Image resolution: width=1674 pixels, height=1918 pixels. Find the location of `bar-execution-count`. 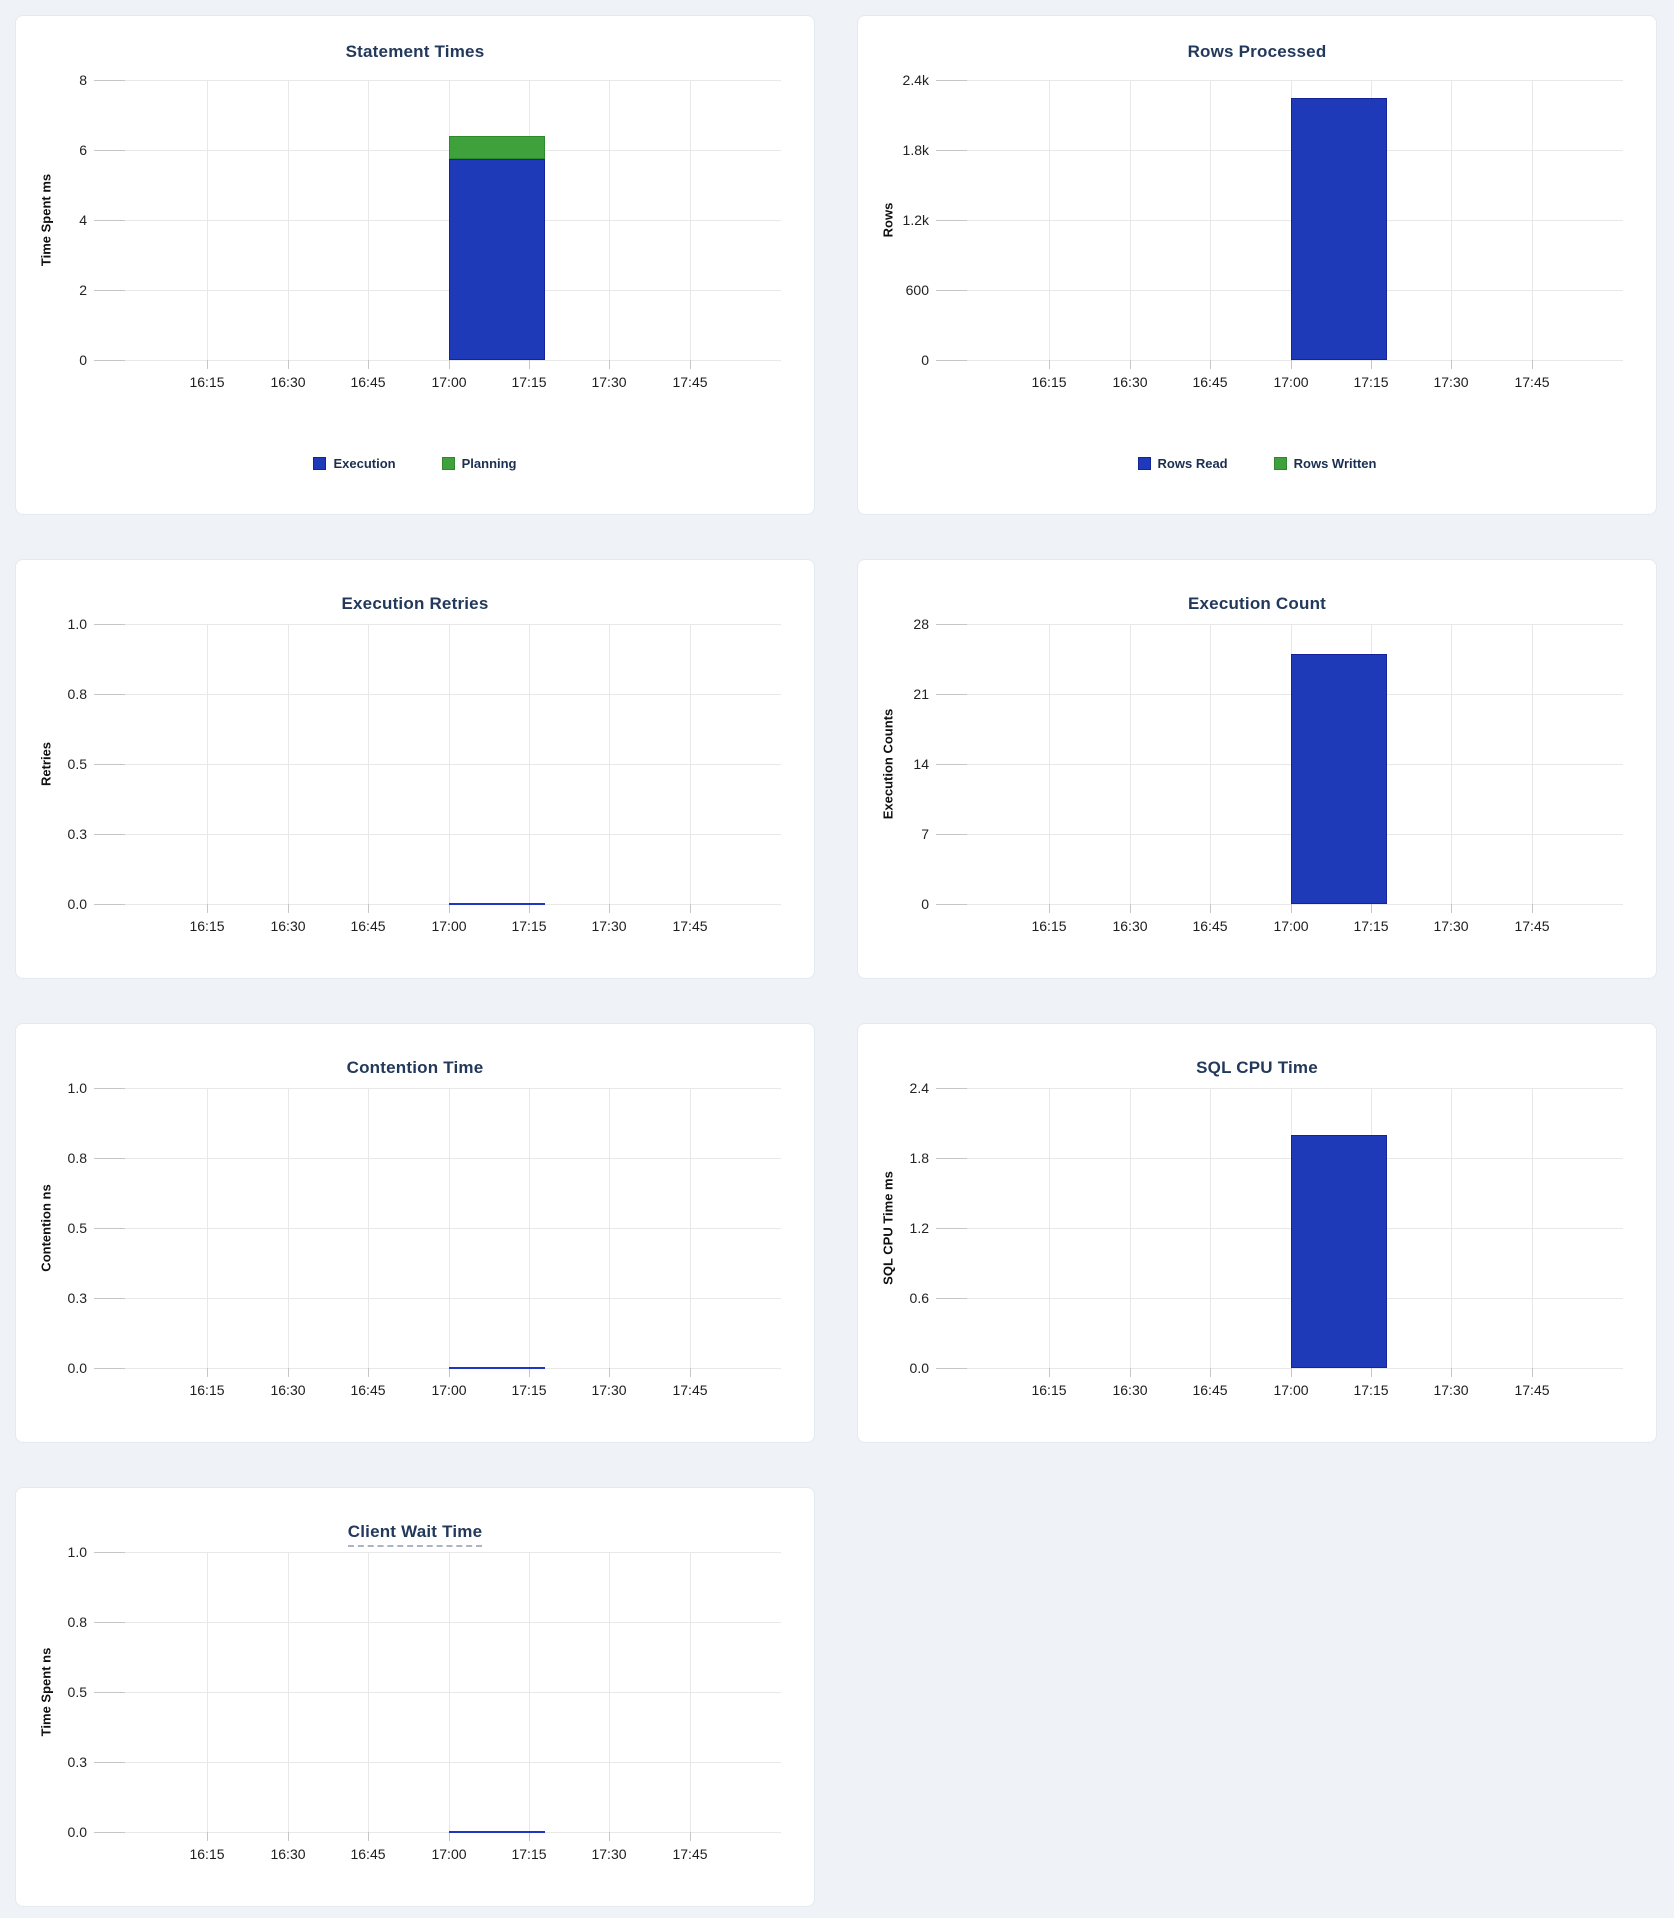

bar-execution-count is located at coordinates (1339, 779).